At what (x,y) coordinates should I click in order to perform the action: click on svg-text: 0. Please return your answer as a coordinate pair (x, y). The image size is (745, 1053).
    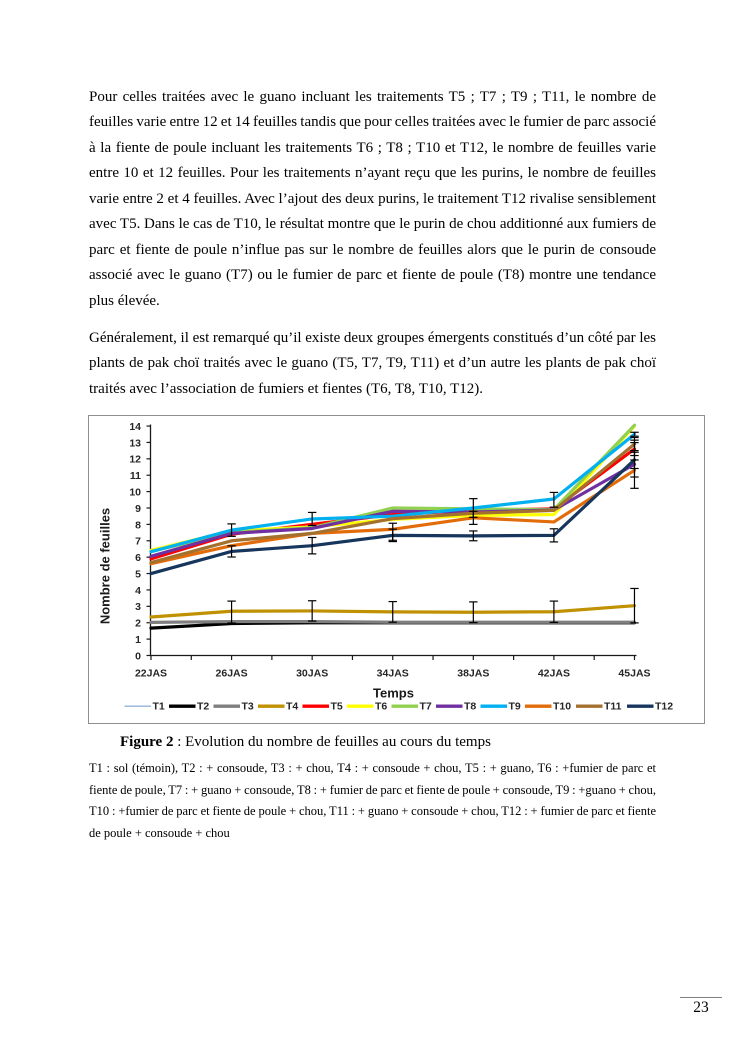
    Looking at the image, I should click on (138, 656).